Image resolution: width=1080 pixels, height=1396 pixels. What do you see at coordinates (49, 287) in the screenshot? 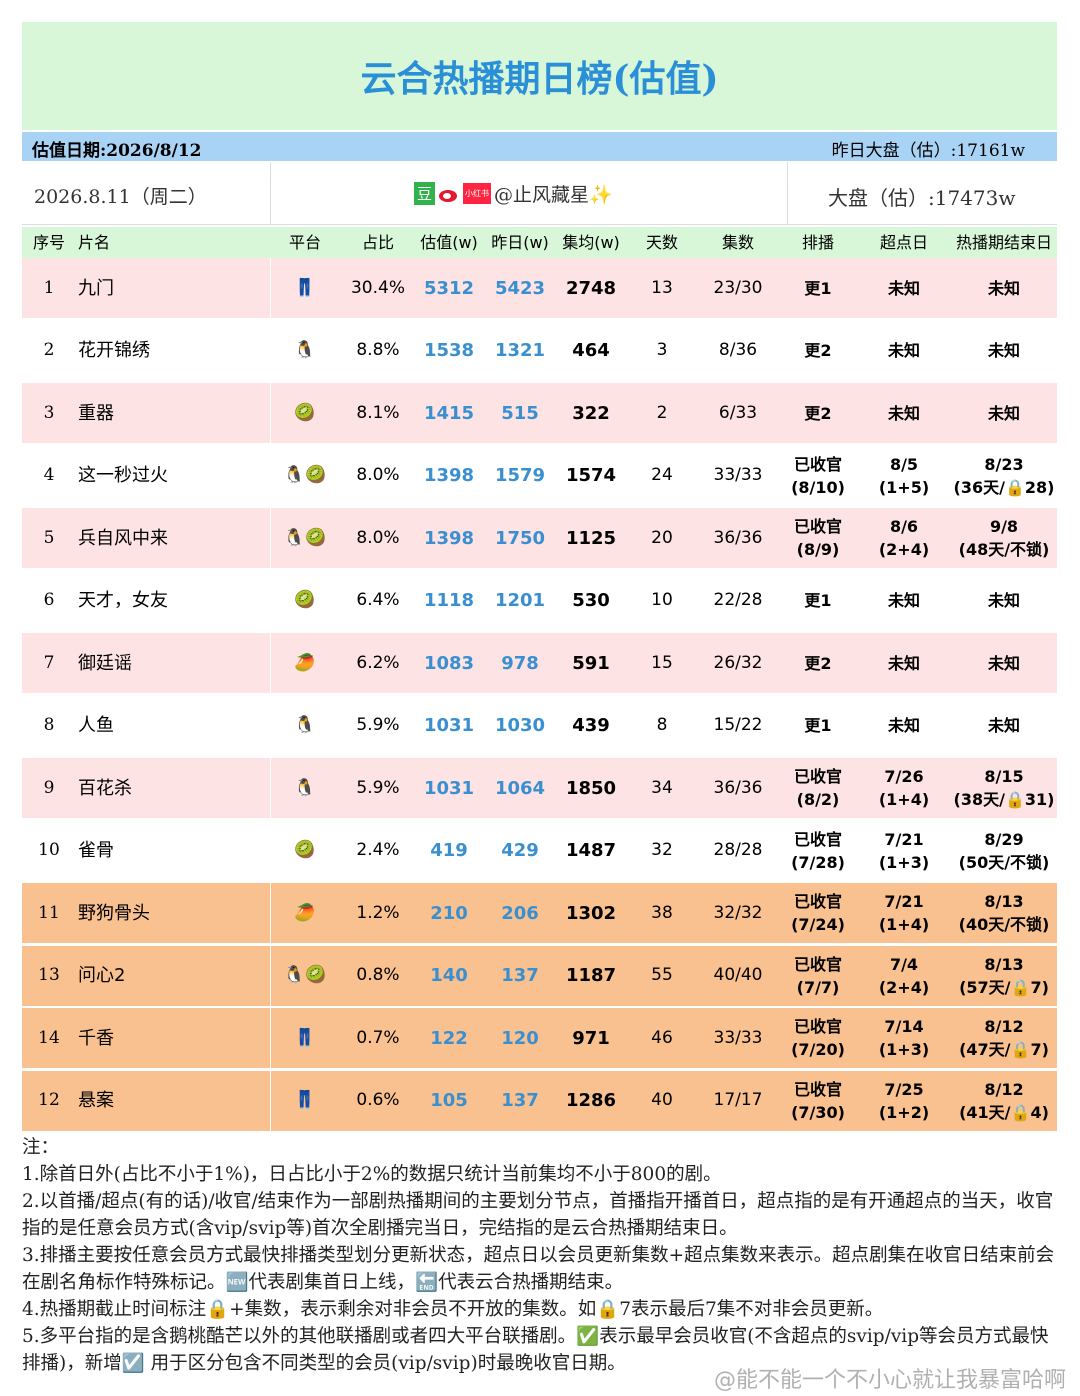
I see `rank: 1` at bounding box center [49, 287].